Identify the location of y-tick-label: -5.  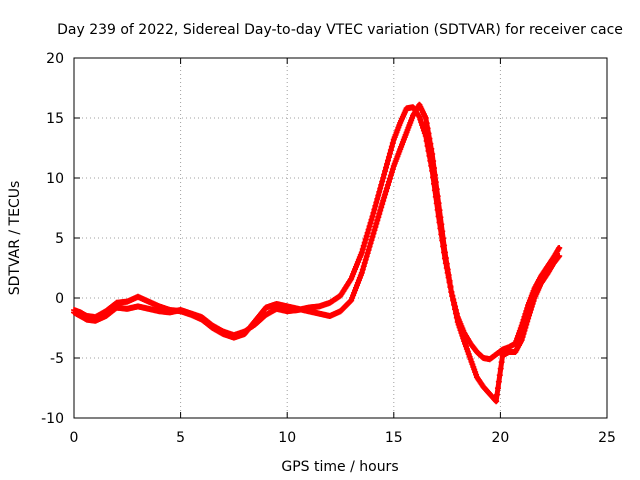
(57, 359).